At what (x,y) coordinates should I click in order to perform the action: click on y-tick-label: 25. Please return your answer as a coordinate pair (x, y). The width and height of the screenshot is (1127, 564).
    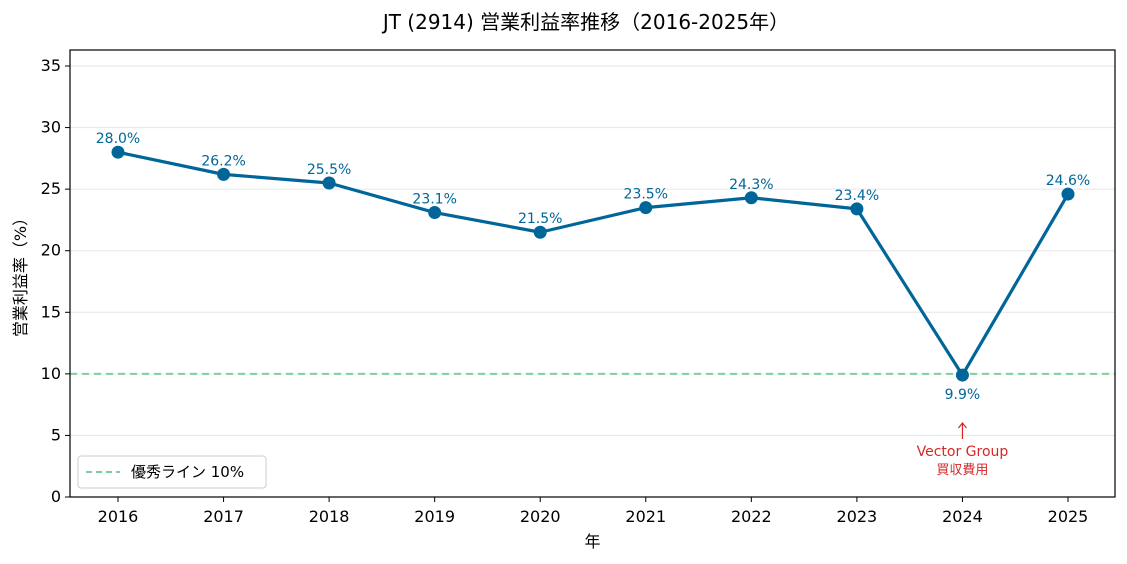
    Looking at the image, I should click on (51, 188).